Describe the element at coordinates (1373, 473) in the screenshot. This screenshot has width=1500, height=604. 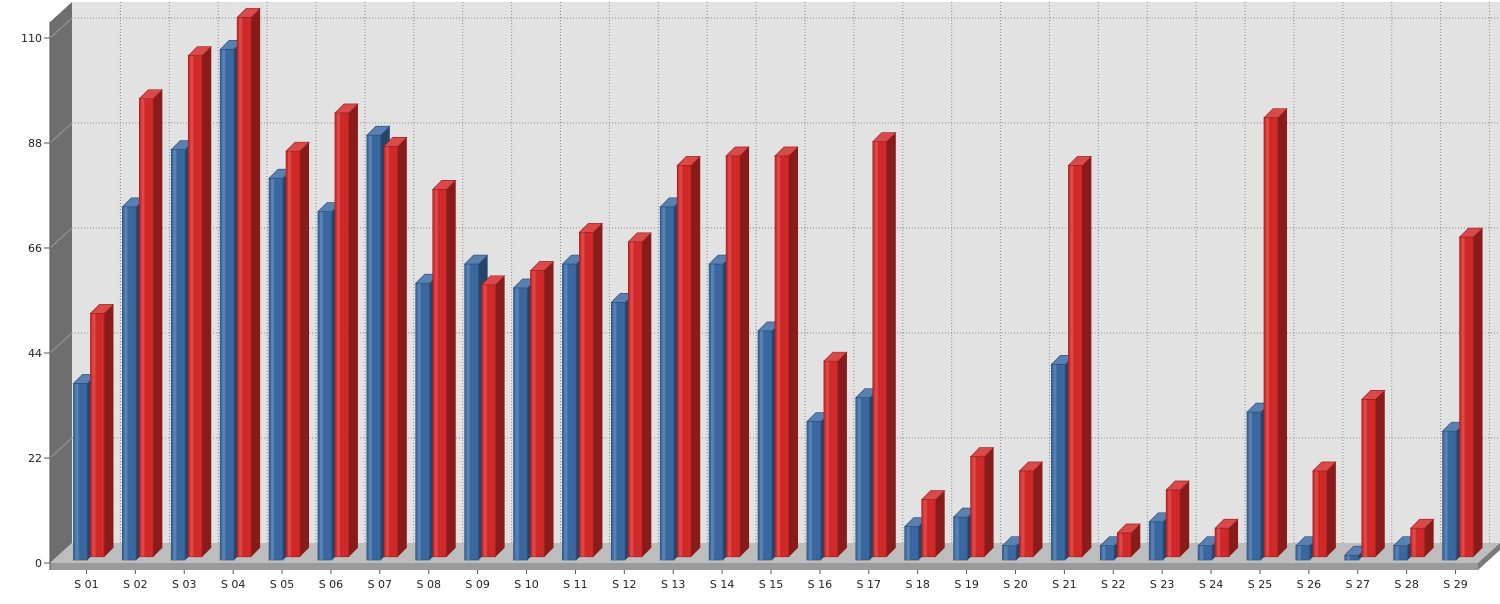
I see `bar-s2-s27` at that location.